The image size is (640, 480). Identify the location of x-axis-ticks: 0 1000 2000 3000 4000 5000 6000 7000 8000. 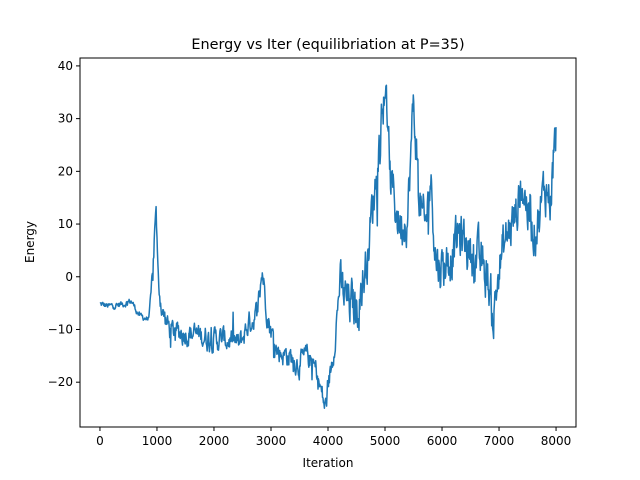
(333, 437).